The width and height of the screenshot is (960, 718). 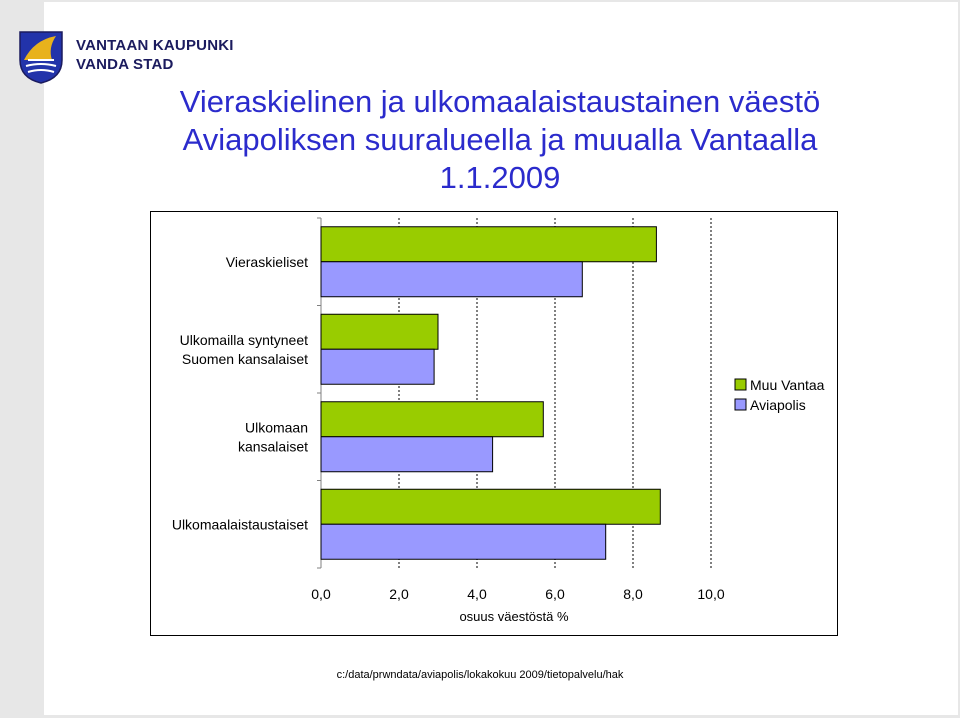 I want to click on x-axis-label: osuus väestöstä %, so click(x=514, y=616).